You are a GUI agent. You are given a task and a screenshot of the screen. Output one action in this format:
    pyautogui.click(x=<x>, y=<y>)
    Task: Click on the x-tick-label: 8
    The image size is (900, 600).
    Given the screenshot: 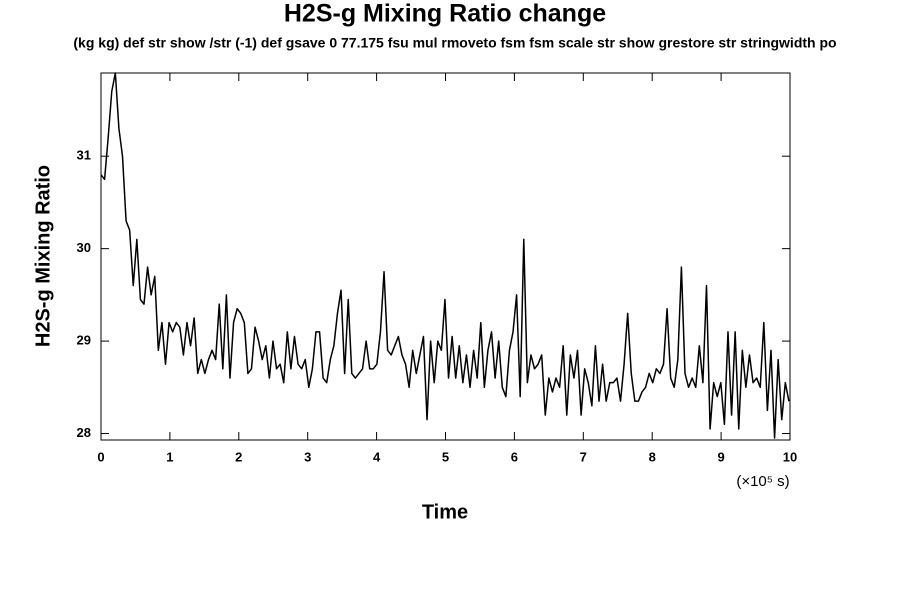 What is the action you would take?
    pyautogui.click(x=652, y=456)
    